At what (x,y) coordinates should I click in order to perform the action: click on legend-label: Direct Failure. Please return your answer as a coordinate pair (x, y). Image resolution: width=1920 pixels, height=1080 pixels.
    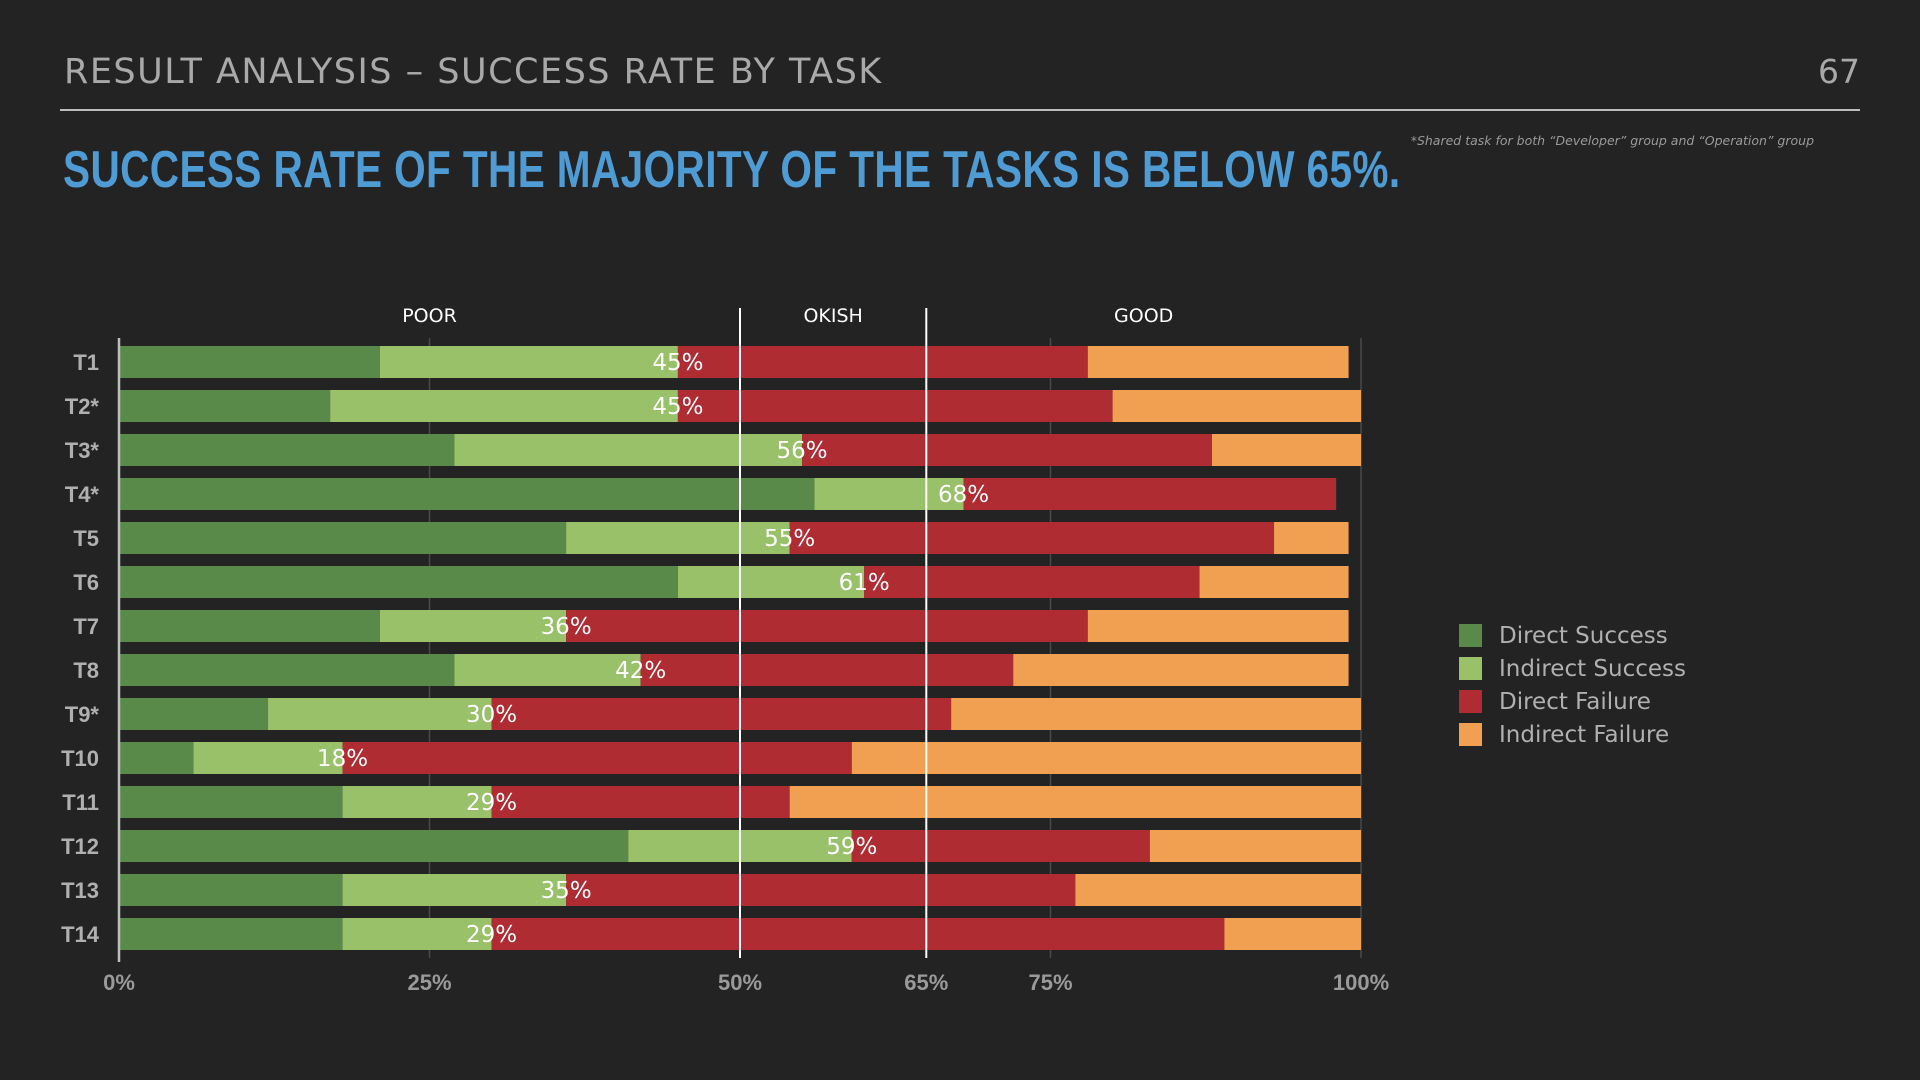
    Looking at the image, I should click on (1575, 701).